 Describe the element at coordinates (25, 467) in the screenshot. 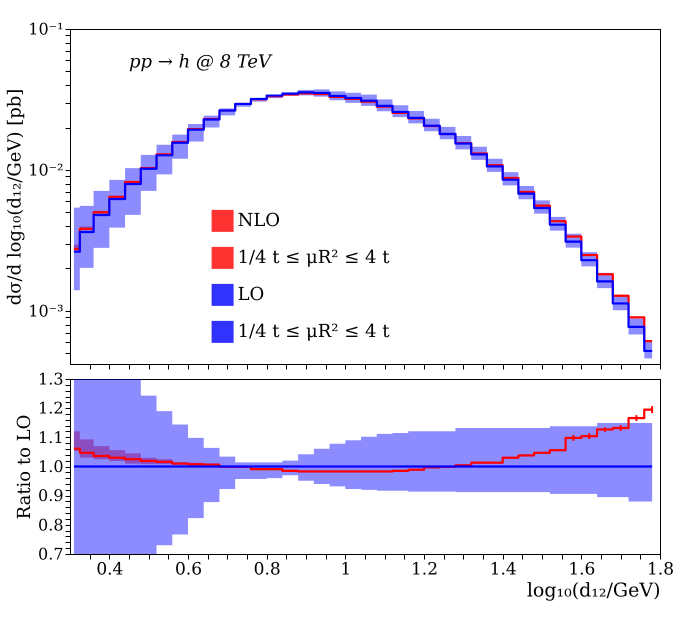

I see `y-axis-title: Ratio to LO` at that location.